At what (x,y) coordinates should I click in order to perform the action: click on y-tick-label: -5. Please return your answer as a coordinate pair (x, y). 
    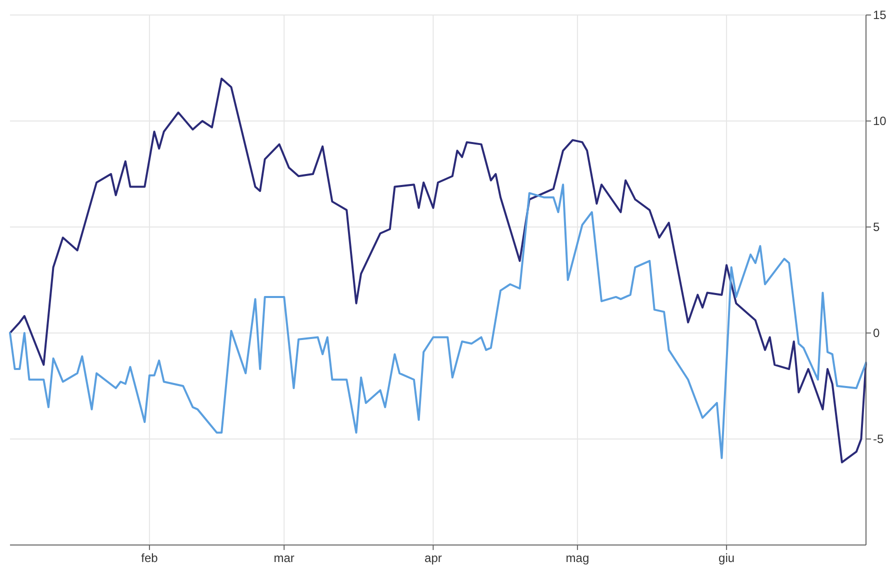
    Looking at the image, I should click on (878, 439).